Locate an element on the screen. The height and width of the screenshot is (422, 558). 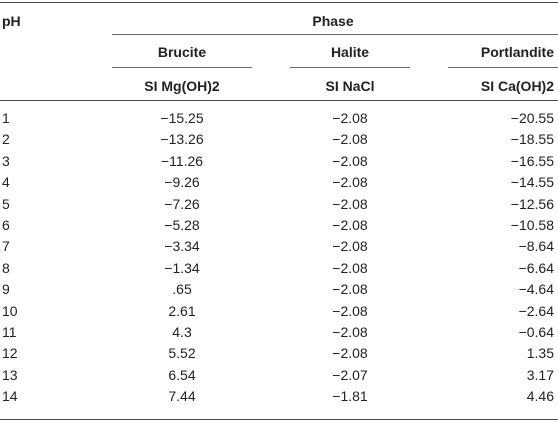
row-si-na: −2.07 is located at coordinates (350, 375).